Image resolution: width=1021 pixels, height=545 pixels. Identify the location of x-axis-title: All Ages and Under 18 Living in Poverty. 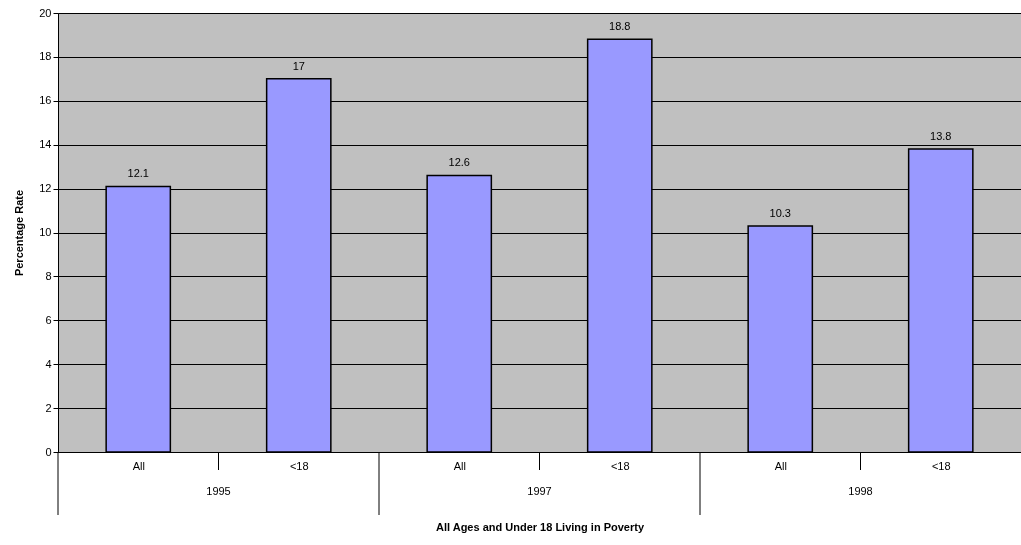
(540, 526).